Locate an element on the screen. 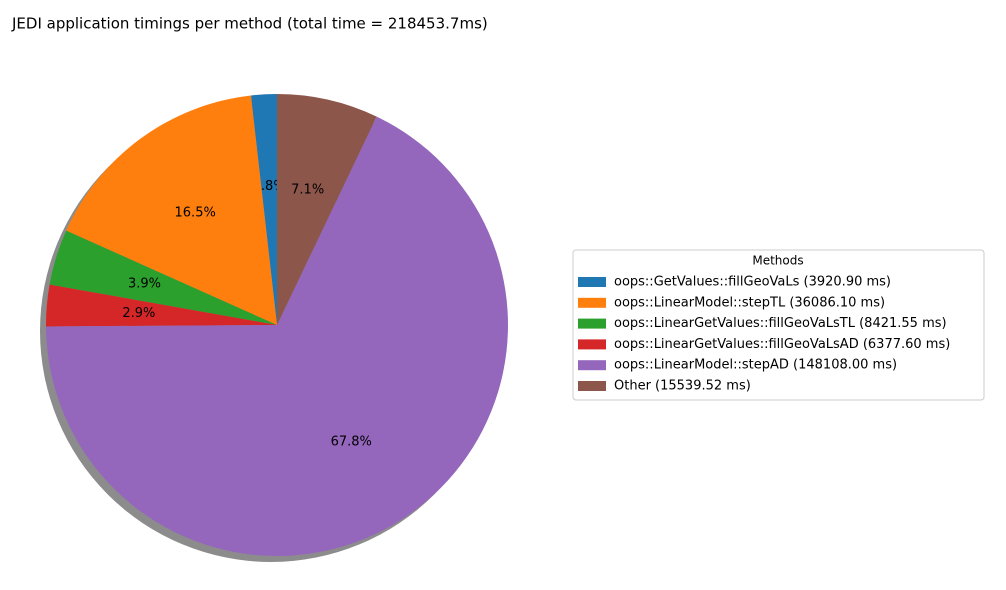  legend-title: Methods is located at coordinates (777, 261).